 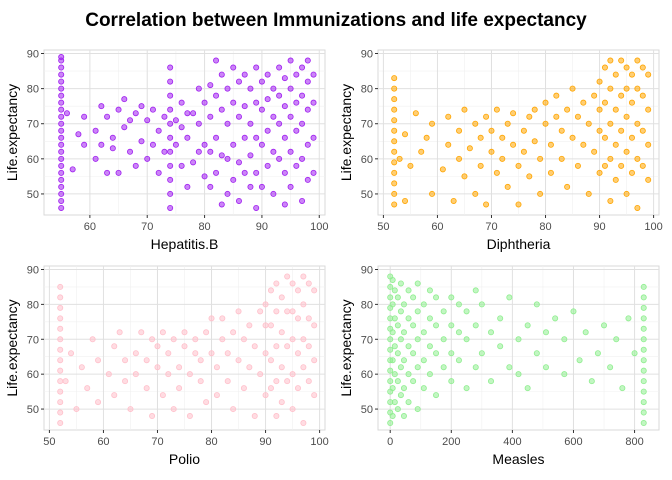 What do you see at coordinates (33, 410) in the screenshot?
I see `y-tick-label: 50` at bounding box center [33, 410].